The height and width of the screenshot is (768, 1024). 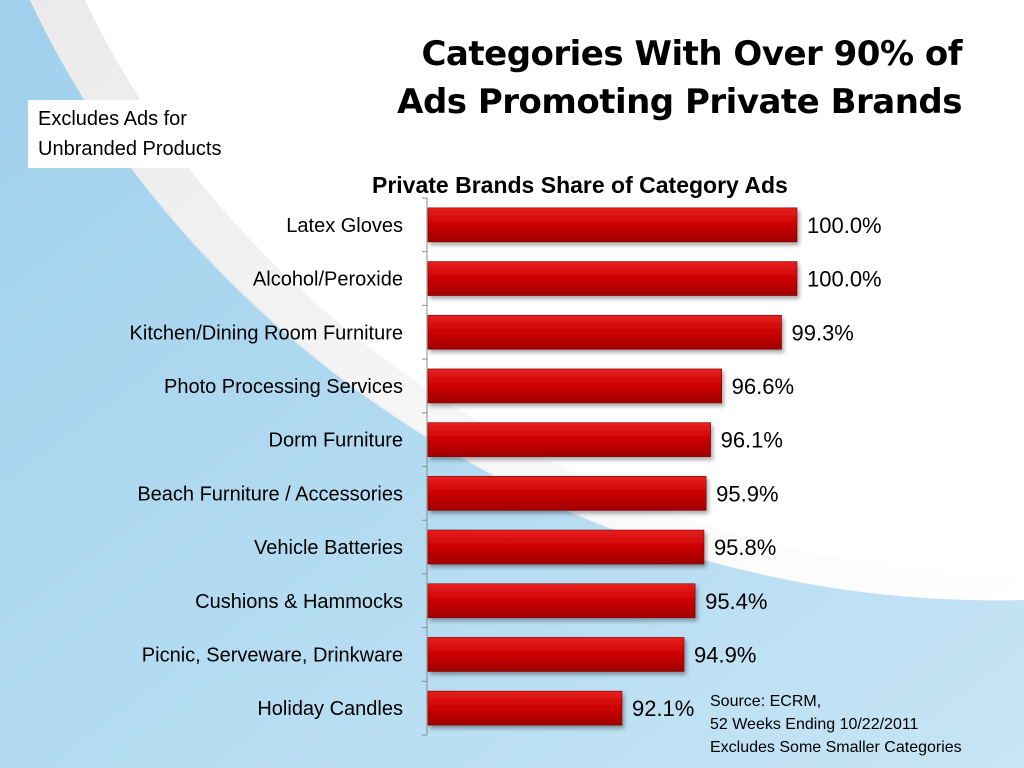 What do you see at coordinates (283, 387) in the screenshot?
I see `category-label: Photo Processing Services` at bounding box center [283, 387].